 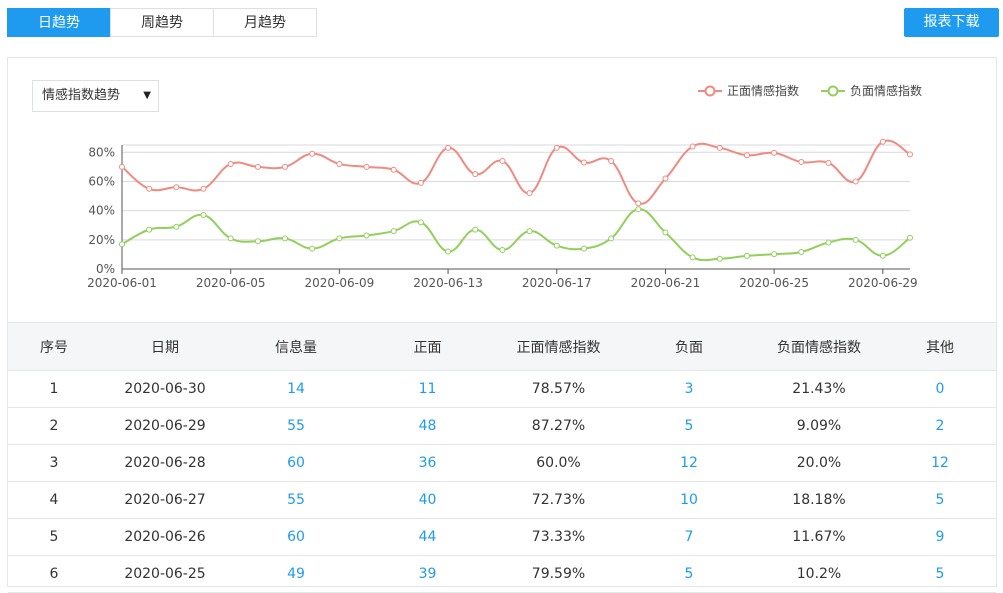 I want to click on table-row: 4 2020-06-27 55 40 72.73% 10 18.18% 5, so click(x=502, y=500).